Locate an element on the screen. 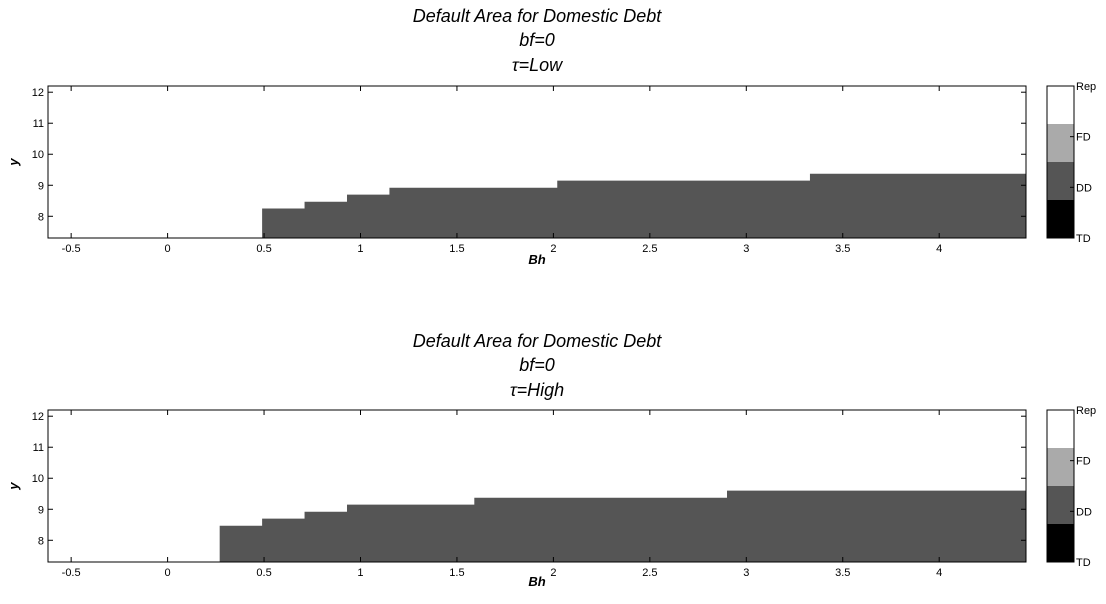 Image resolution: width=1106 pixels, height=604 pixels. chart-title-line-2: τ=High is located at coordinates (537, 390).